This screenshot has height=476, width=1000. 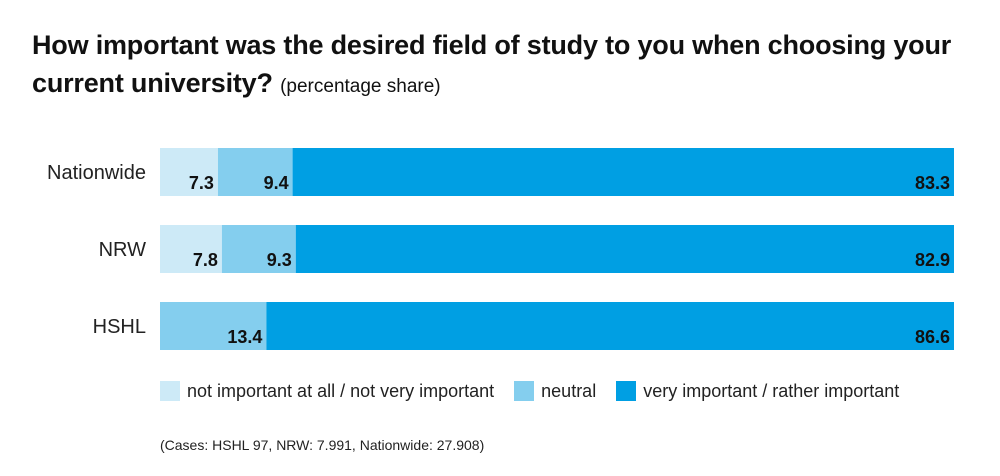 What do you see at coordinates (932, 337) in the screenshot?
I see `data-label: 86.6` at bounding box center [932, 337].